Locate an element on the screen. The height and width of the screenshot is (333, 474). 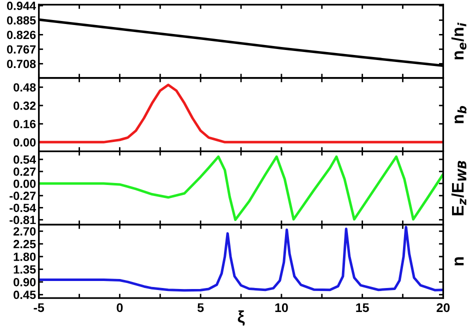
y-tick-label: 0.767 is located at coordinates (21, 49).